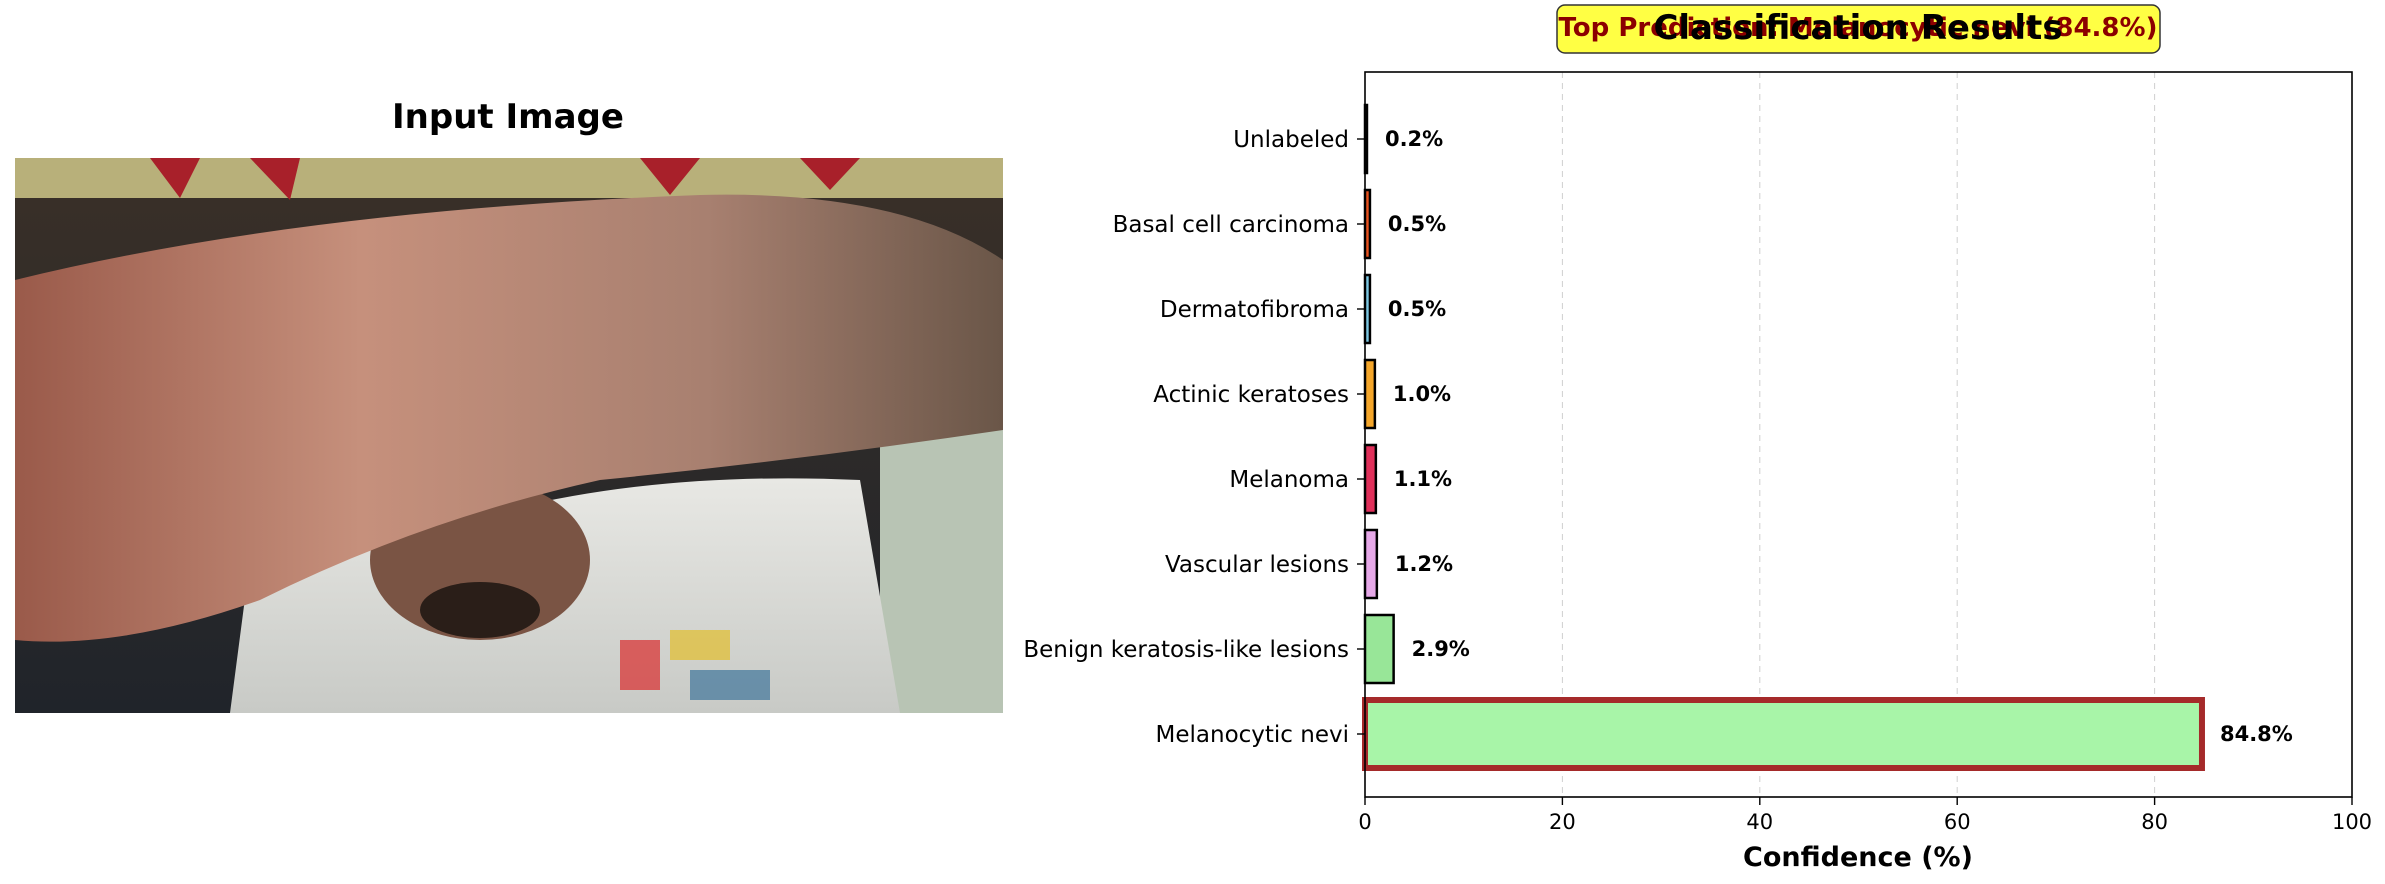 The width and height of the screenshot is (2385, 884). I want to click on x-tick-label: 60, so click(1957, 822).